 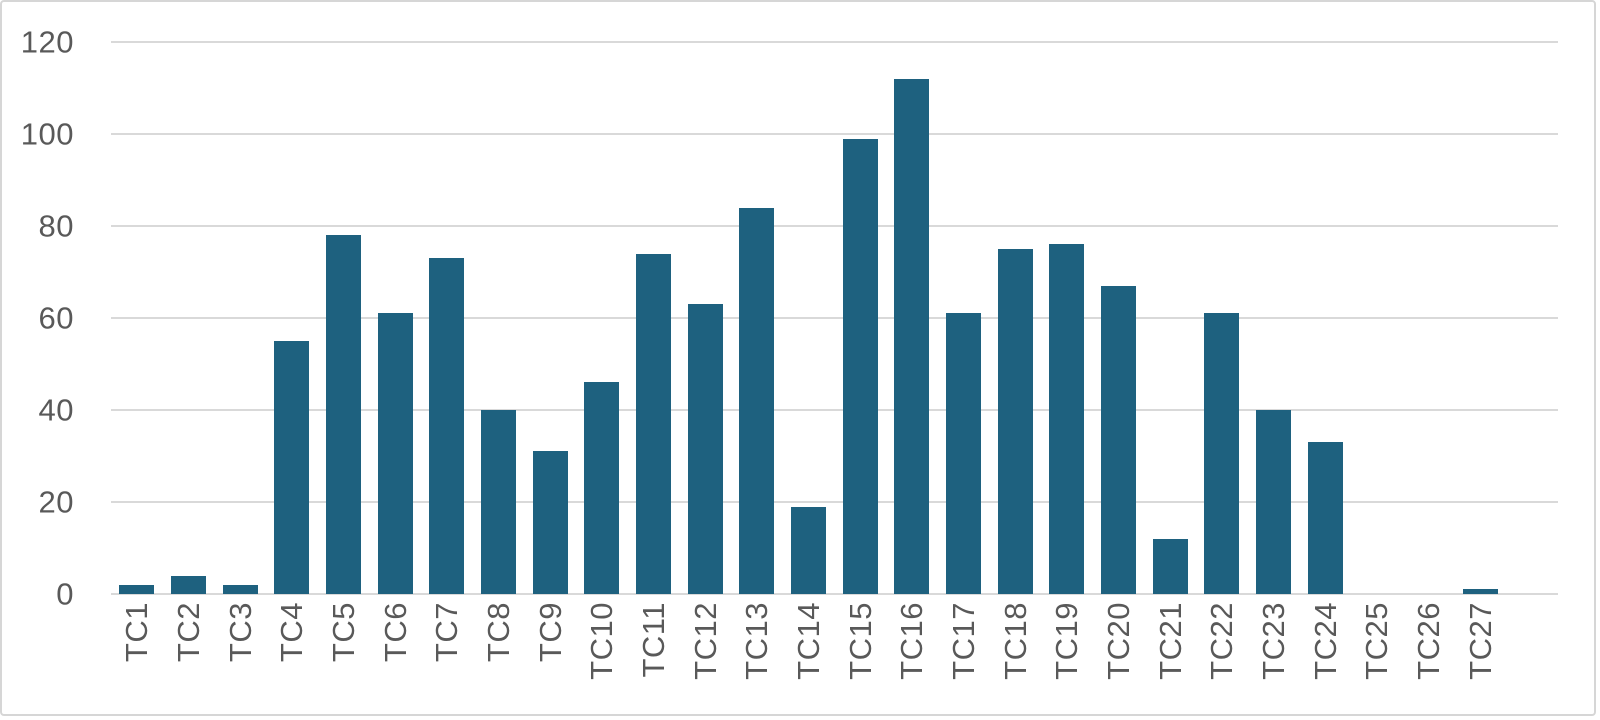 I want to click on x-axis-tick-label-TC24: TC24, so click(x=1325, y=641).